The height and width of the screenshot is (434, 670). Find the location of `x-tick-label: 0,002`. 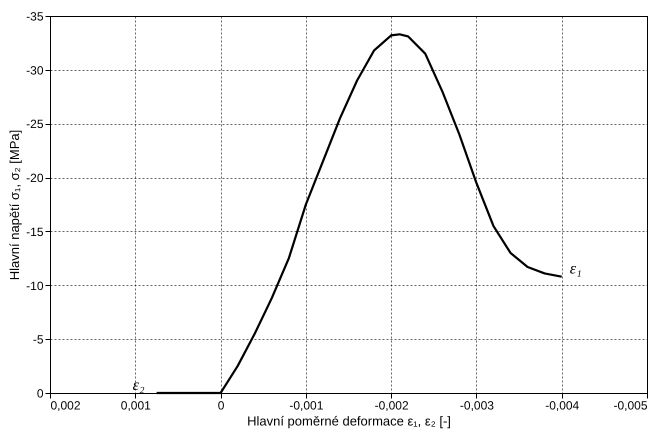

x-tick-label: 0,002 is located at coordinates (65, 405).